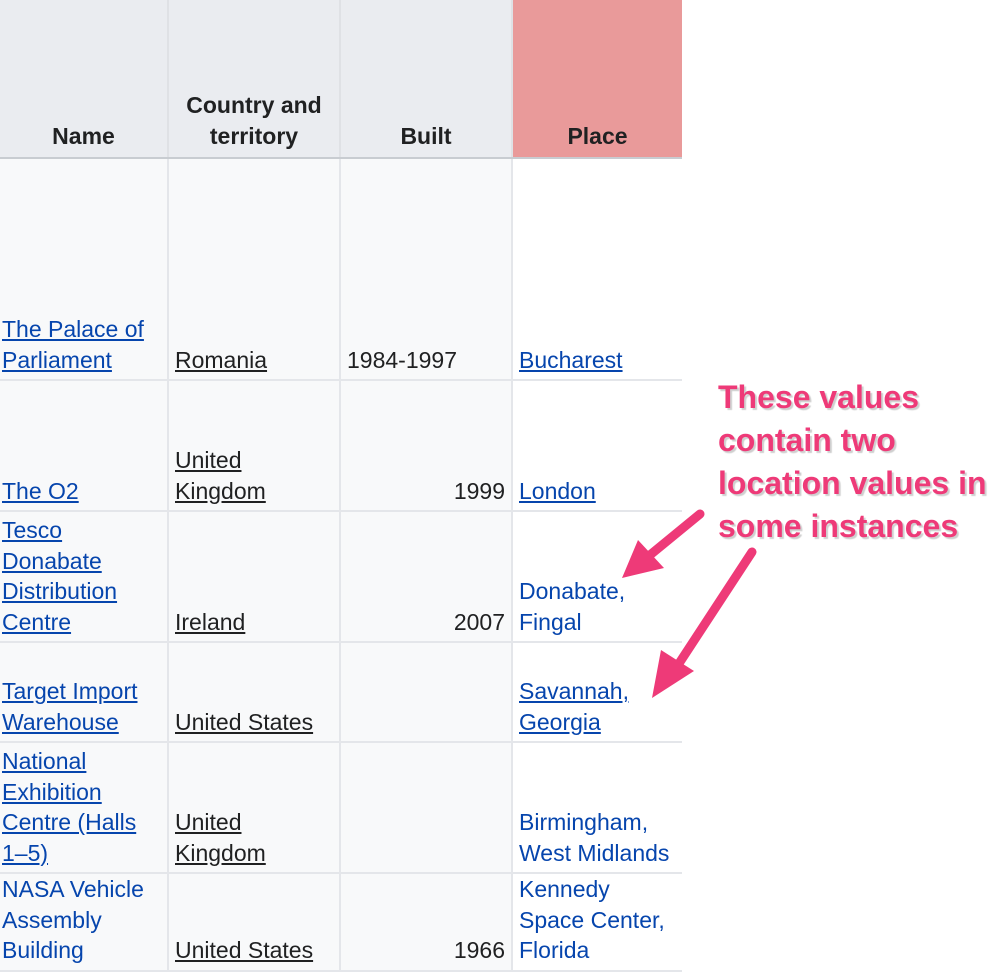 This screenshot has height=972, width=1000. What do you see at coordinates (818, 397) in the screenshot?
I see `annotation-line: These values` at bounding box center [818, 397].